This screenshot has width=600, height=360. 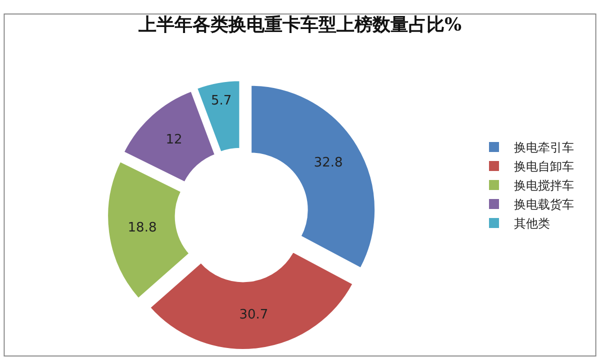 I want to click on data-label: 5.7, so click(x=221, y=100).